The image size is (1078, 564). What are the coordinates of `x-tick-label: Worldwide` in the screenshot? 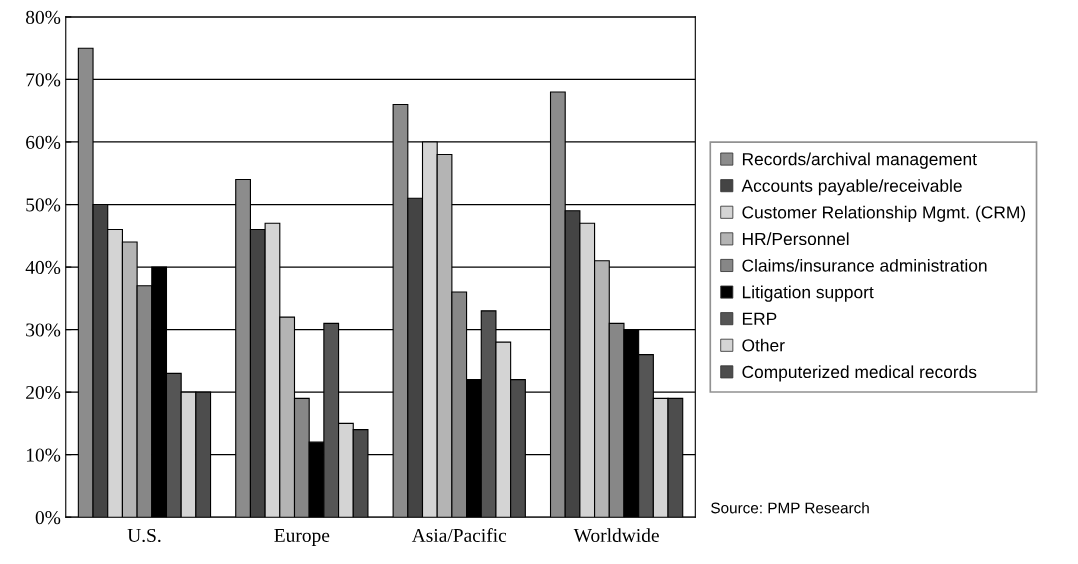 It's located at (616, 535).